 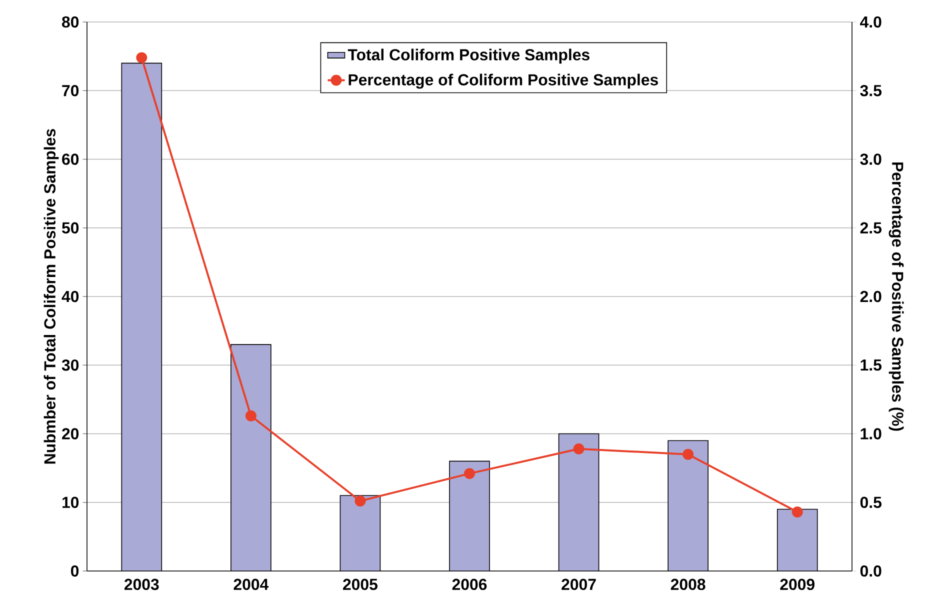 What do you see at coordinates (871, 571) in the screenshot?
I see `y2-tick-label: 0.0` at bounding box center [871, 571].